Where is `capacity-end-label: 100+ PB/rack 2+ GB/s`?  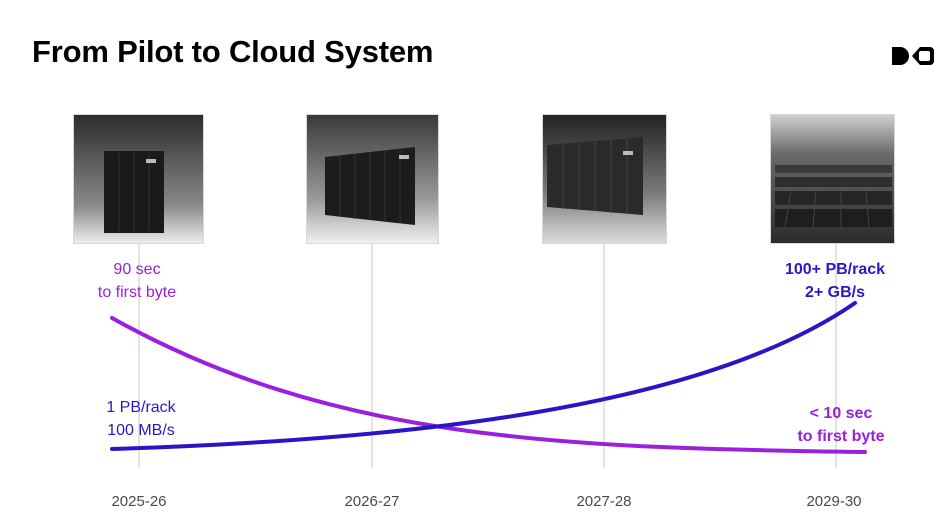
capacity-end-label: 100+ PB/rack 2+ GB/s is located at coordinates (835, 281).